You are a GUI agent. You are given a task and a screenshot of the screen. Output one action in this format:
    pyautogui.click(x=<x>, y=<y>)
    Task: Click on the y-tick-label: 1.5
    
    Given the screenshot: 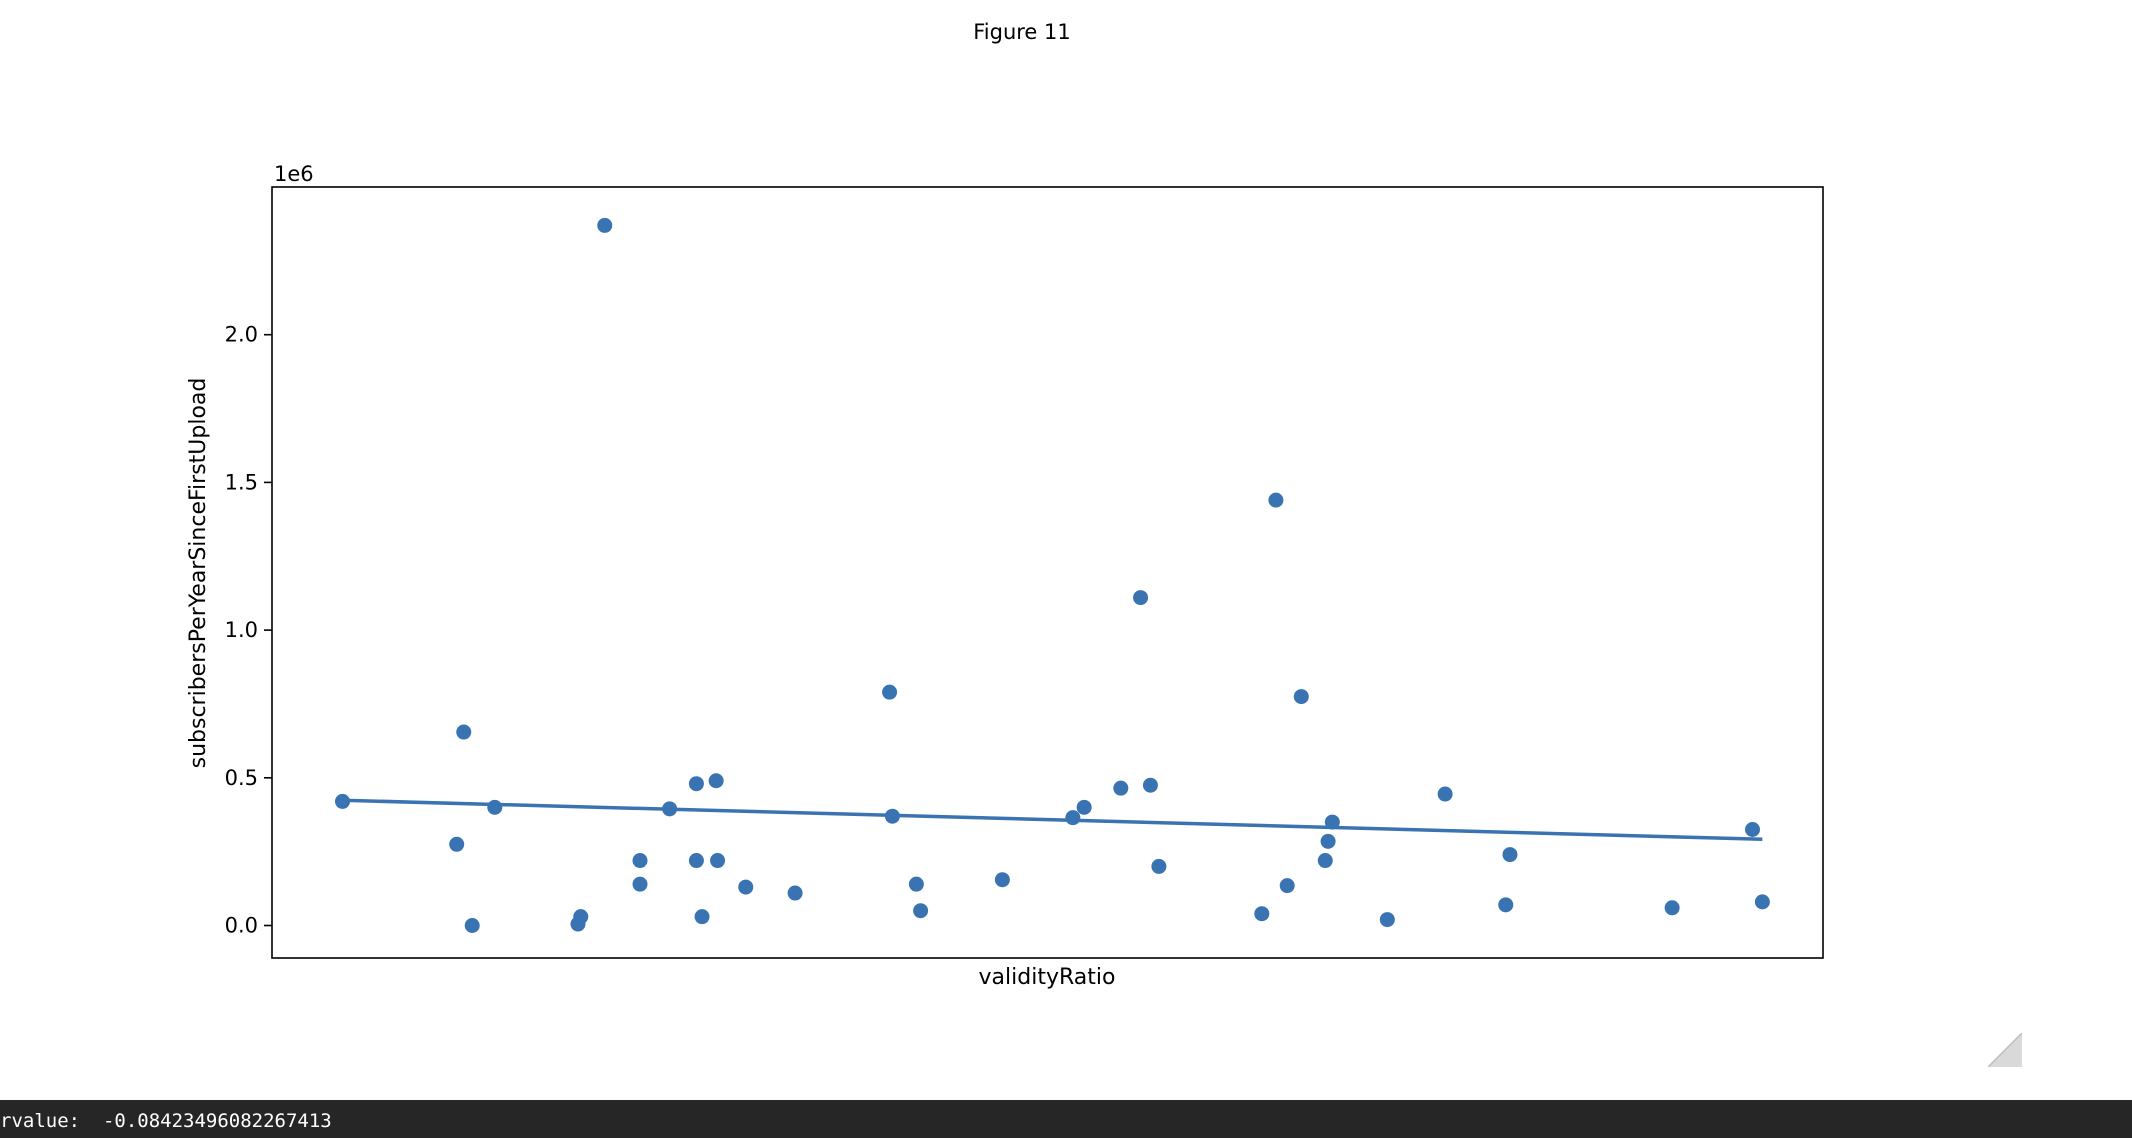 What is the action you would take?
    pyautogui.click(x=241, y=482)
    